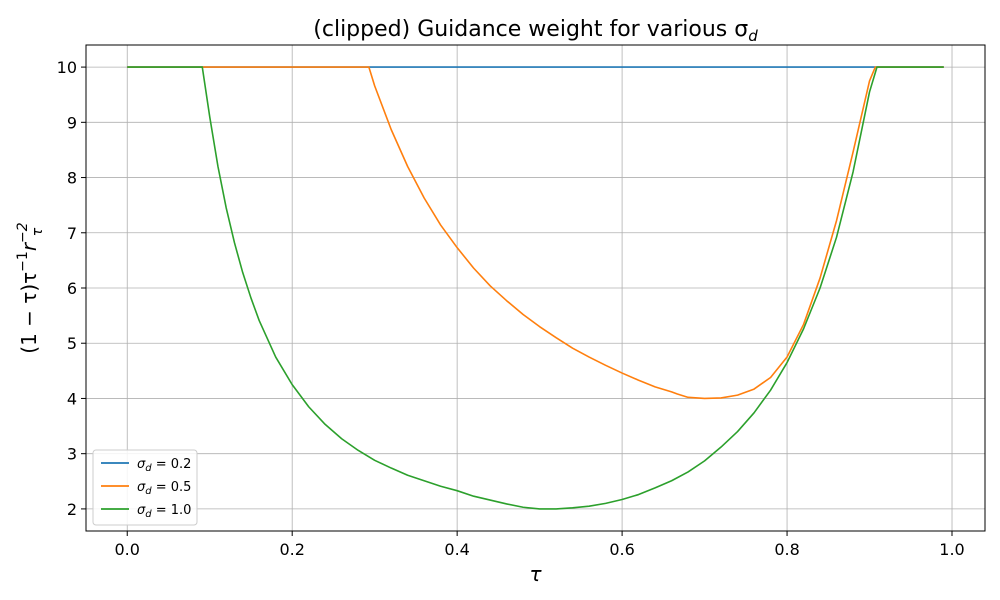 The width and height of the screenshot is (1000, 600). I want to click on legend-label: σd = 1.0, so click(164, 511).